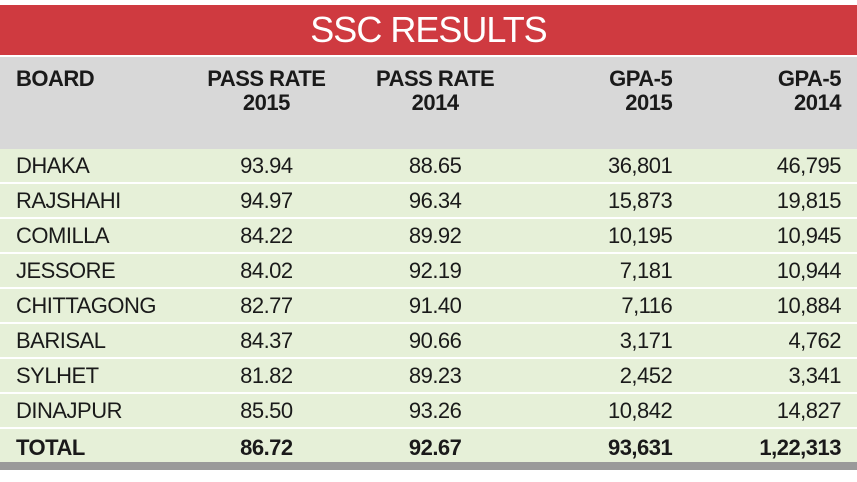 This screenshot has height=482, width=857. I want to click on table-cell: 19,815, so click(772, 201).